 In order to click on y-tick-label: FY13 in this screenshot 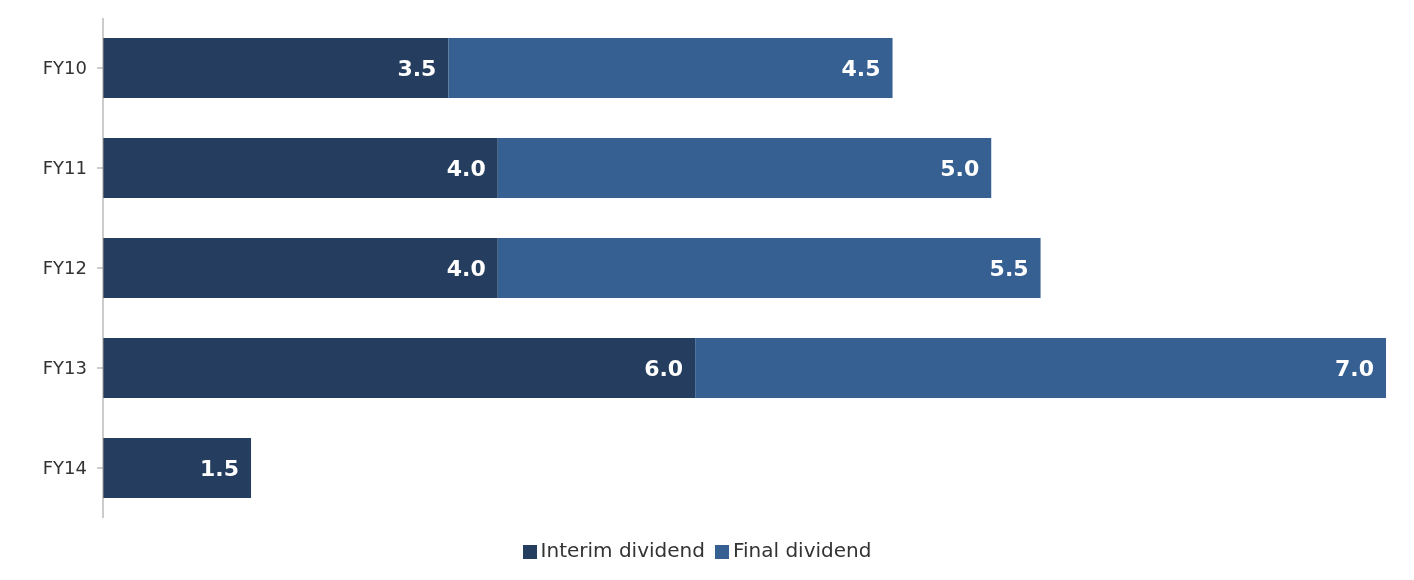, I will do `click(64, 368)`.